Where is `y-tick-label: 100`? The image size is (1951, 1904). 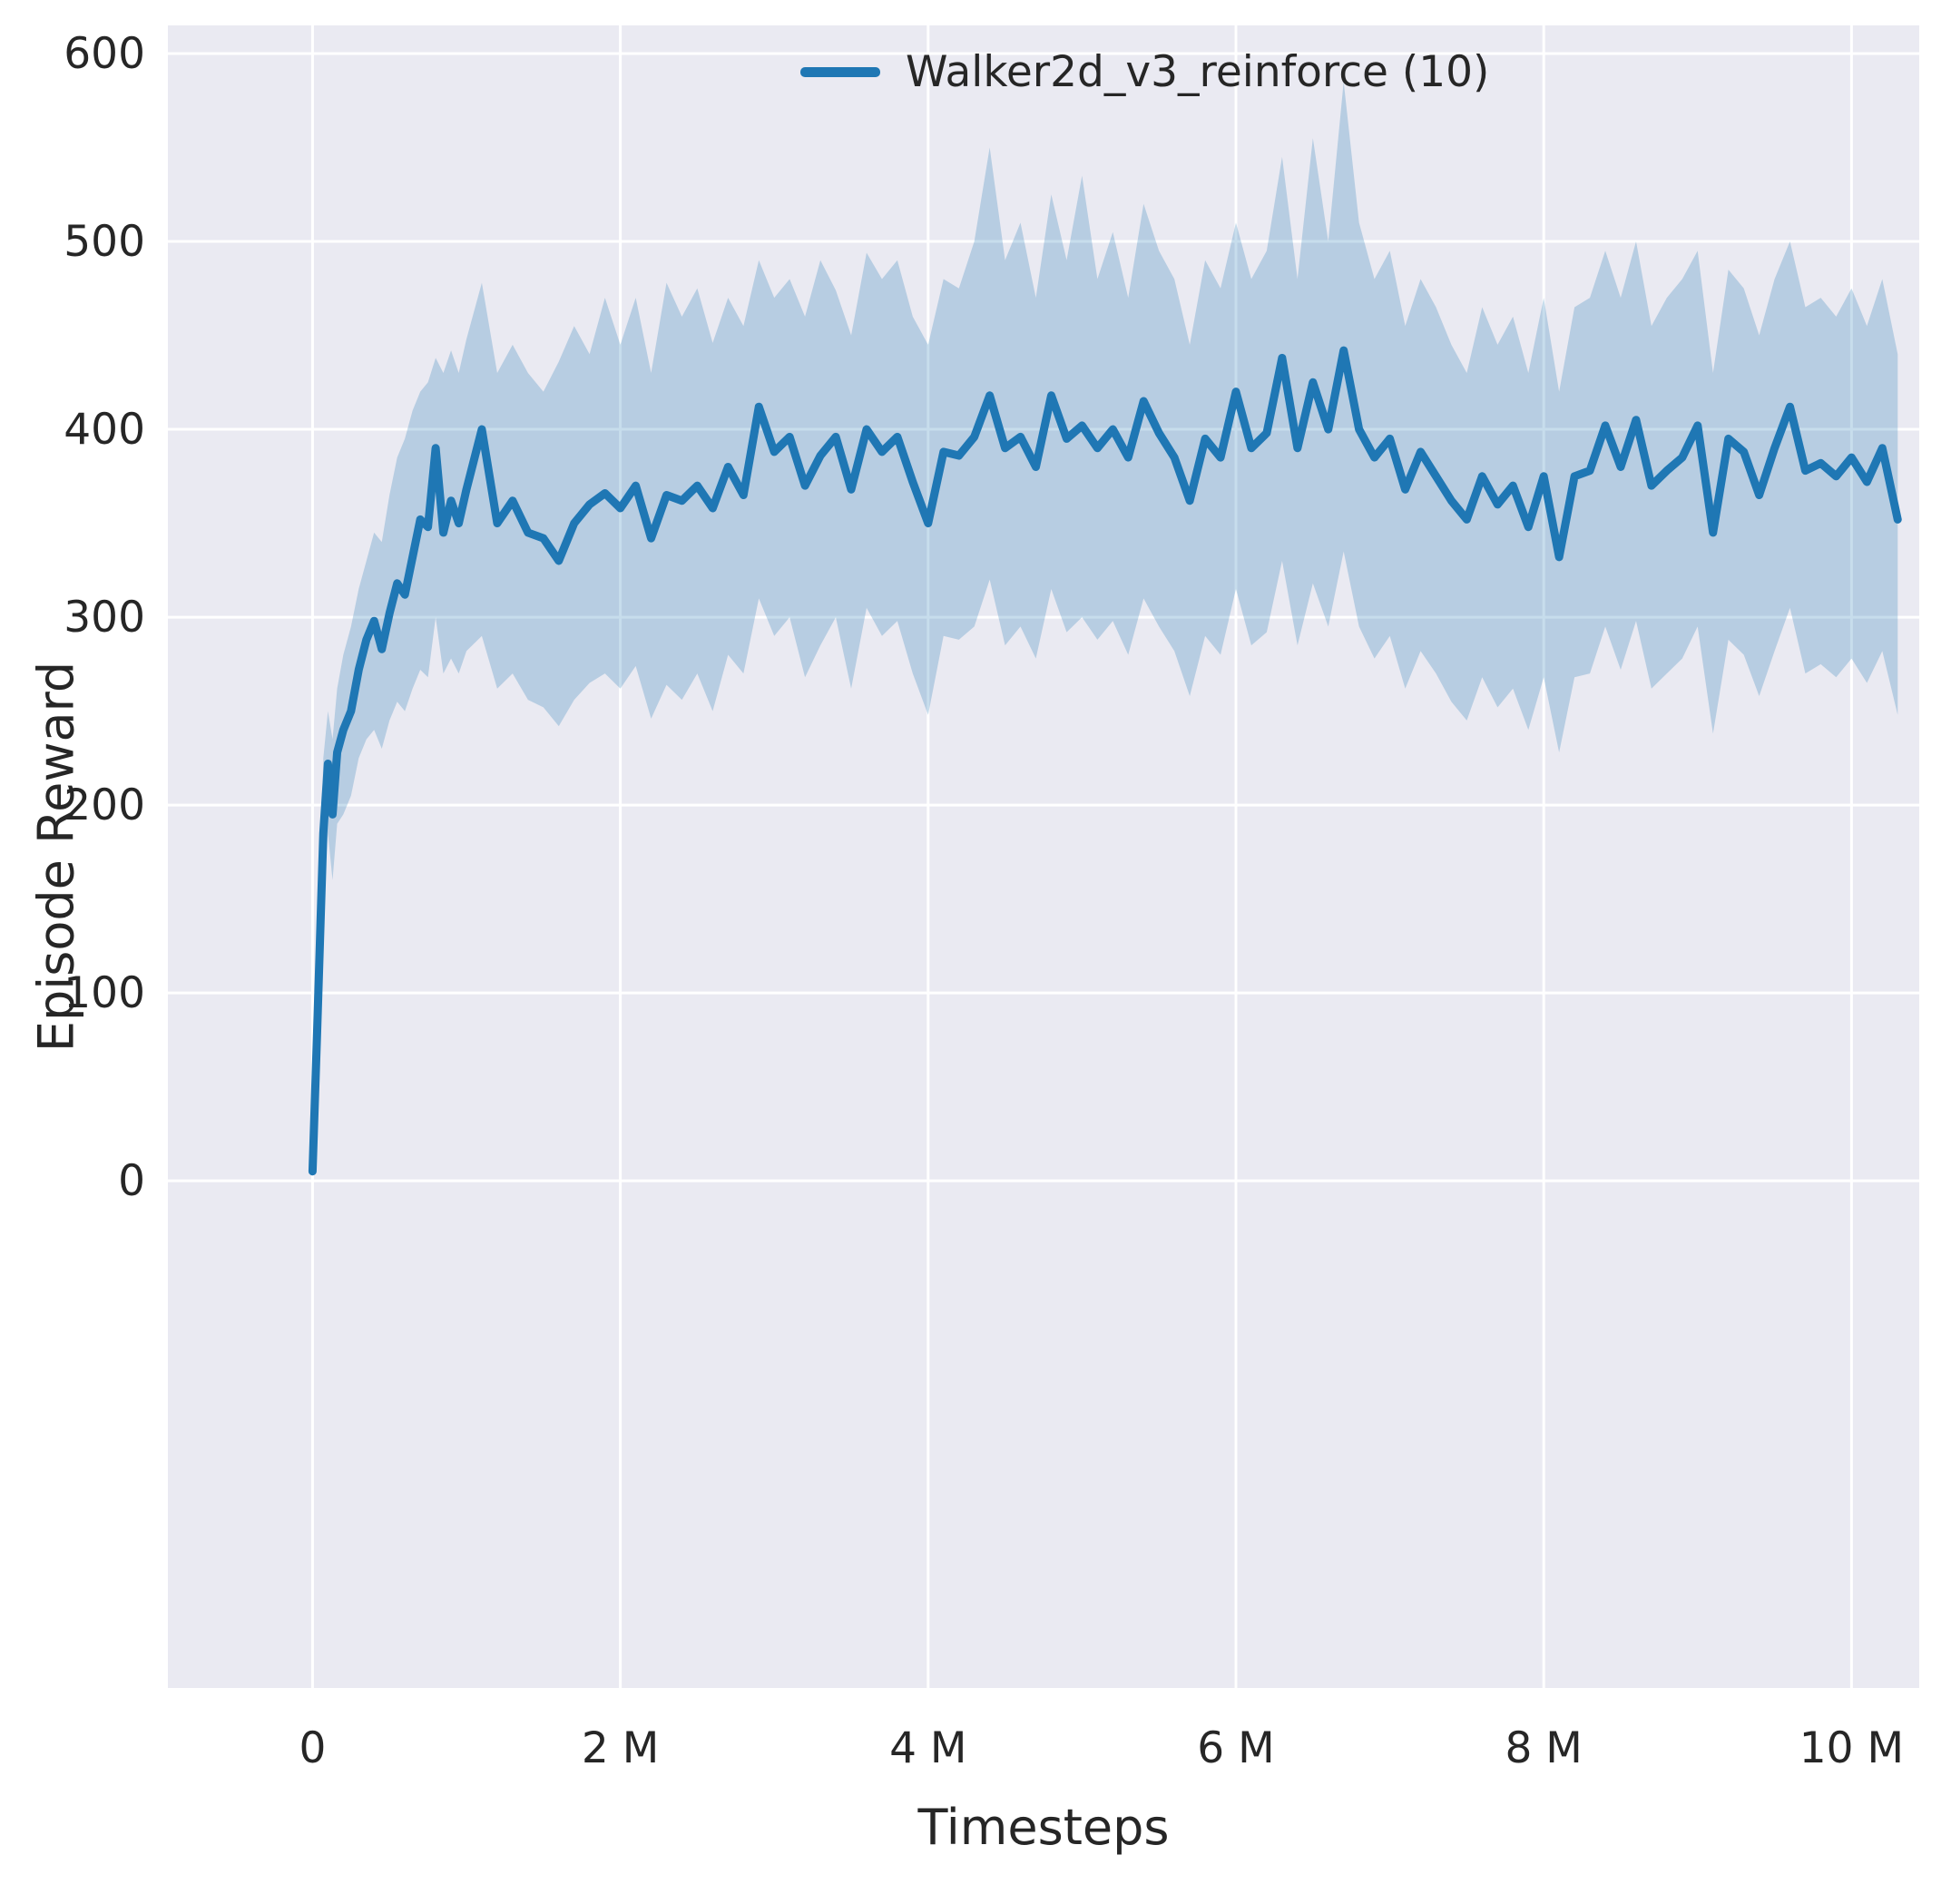 y-tick-label: 100 is located at coordinates (104, 993).